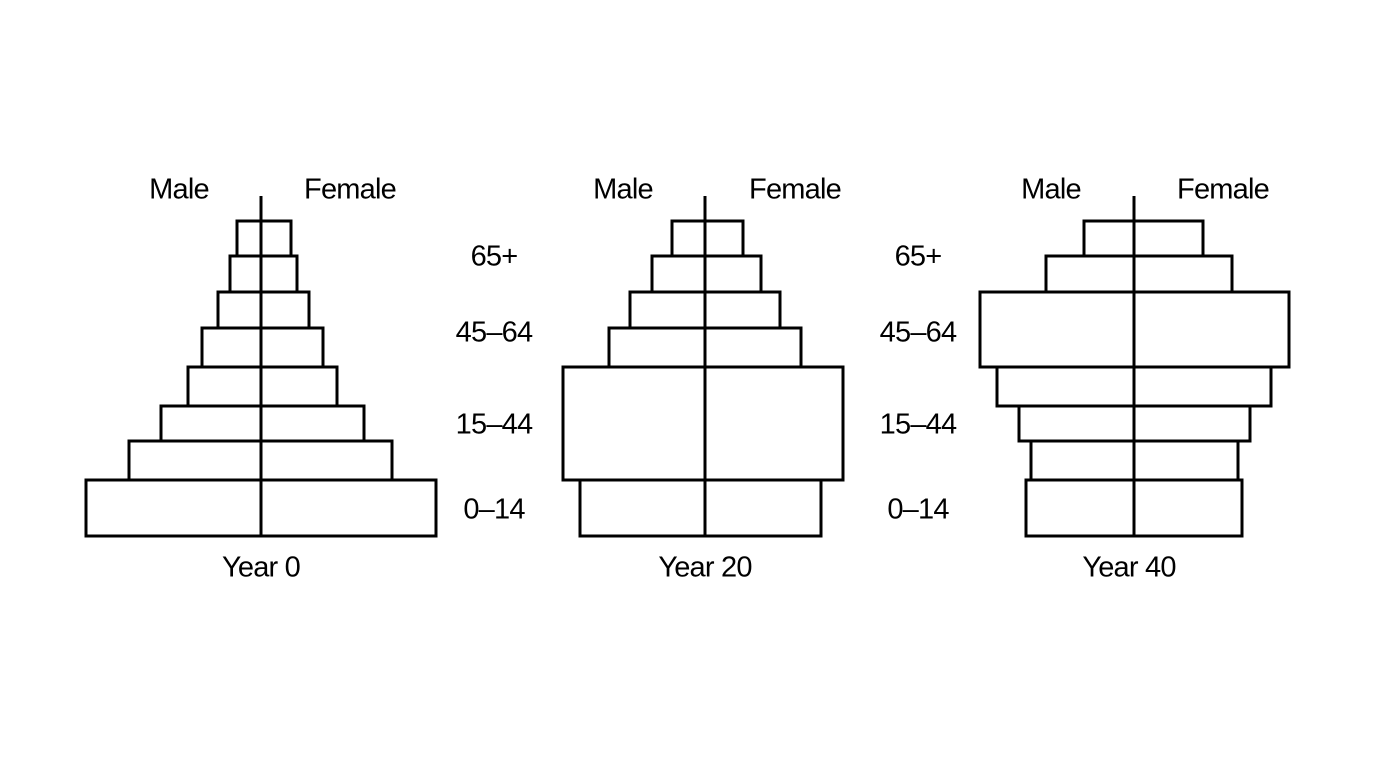 This screenshot has height=768, width=1376. Describe the element at coordinates (1134, 379) in the screenshot. I see `pyramid-year-40: Male Female Year 40` at that location.